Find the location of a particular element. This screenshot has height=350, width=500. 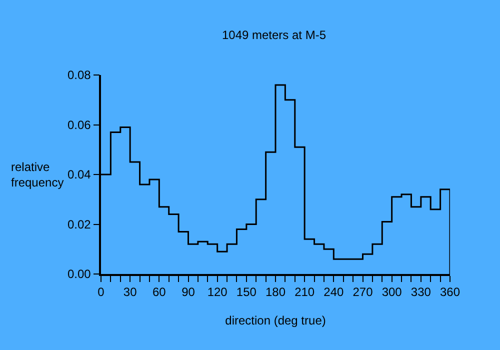

x-tick-label: 90 is located at coordinates (189, 292).